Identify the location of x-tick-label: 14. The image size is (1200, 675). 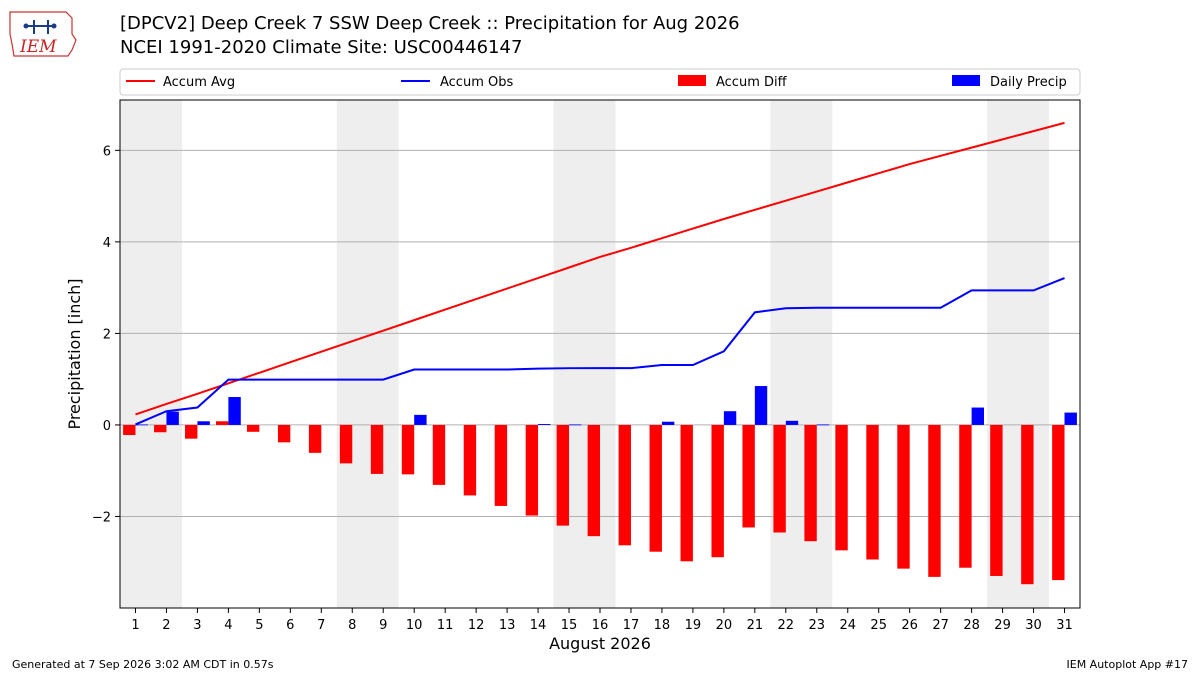
(538, 625).